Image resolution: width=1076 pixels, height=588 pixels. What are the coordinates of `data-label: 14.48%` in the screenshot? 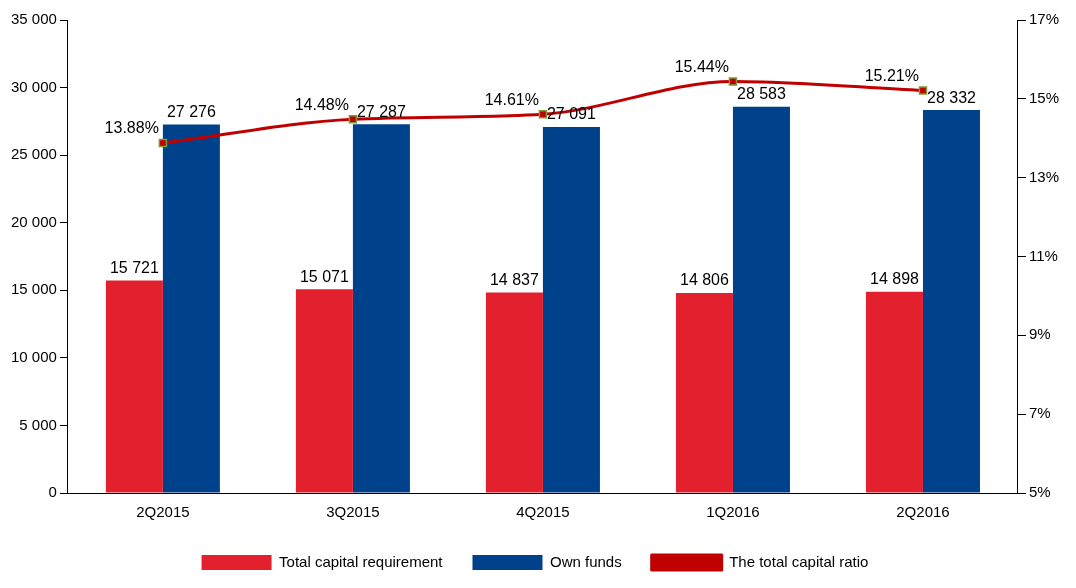 It's located at (321, 104).